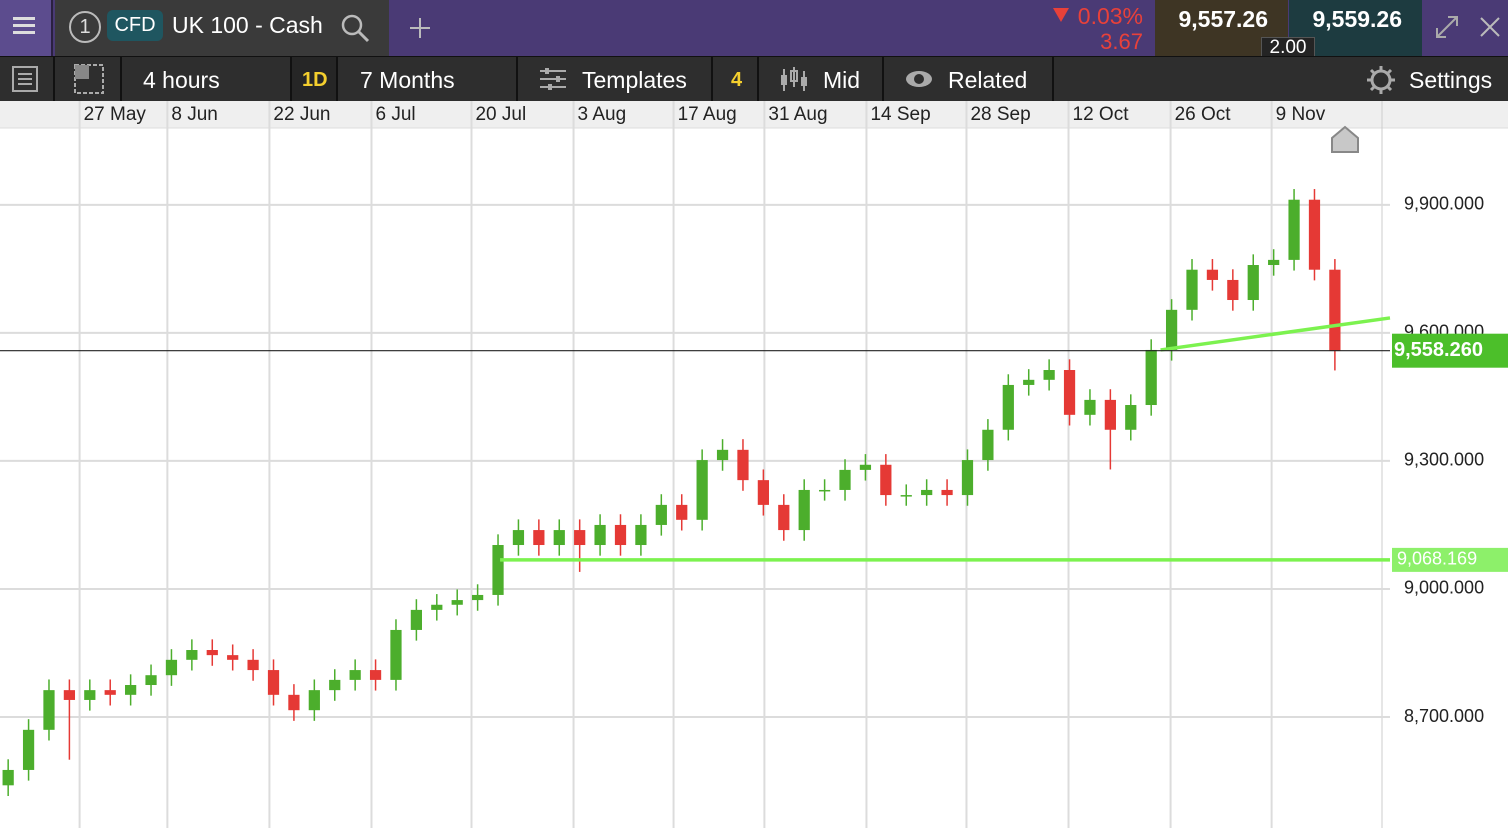  What do you see at coordinates (1345, 139) in the screenshot?
I see `home-icon` at bounding box center [1345, 139].